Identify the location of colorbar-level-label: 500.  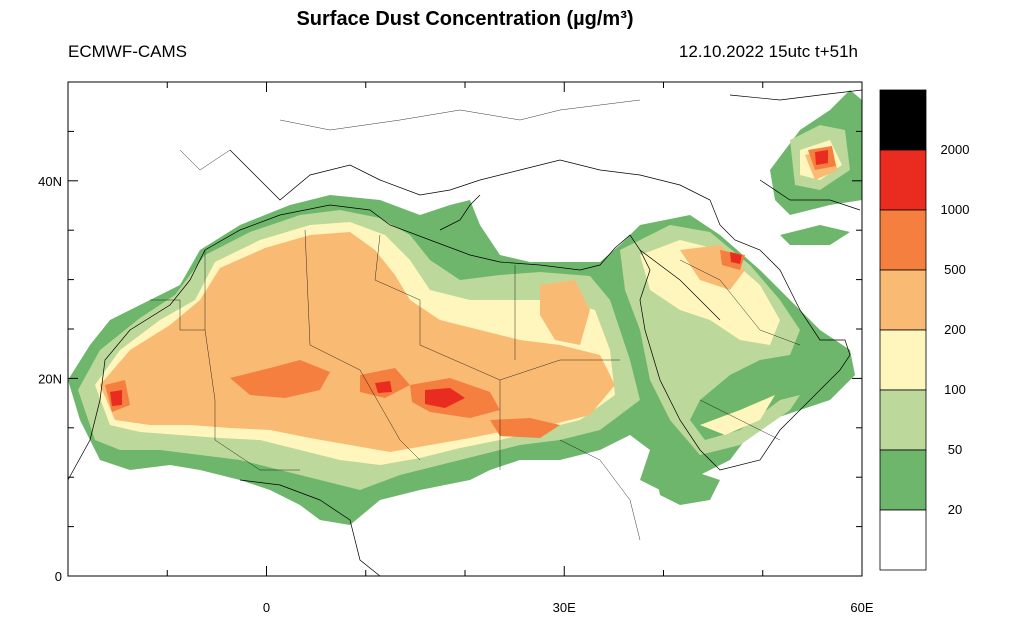
(955, 269).